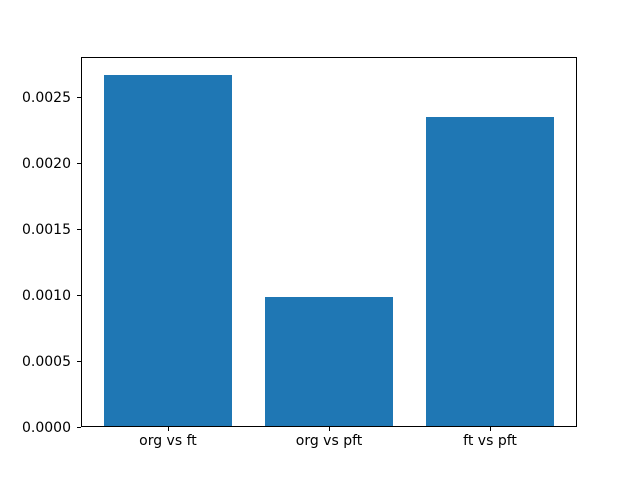 This screenshot has width=640, height=480. I want to click on y-axis-tick-label: 0.0020, so click(46, 163).